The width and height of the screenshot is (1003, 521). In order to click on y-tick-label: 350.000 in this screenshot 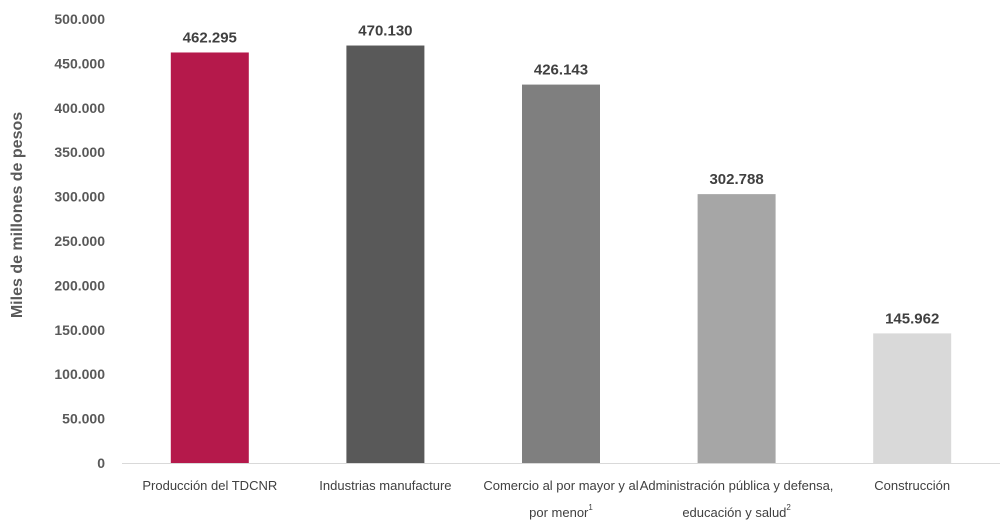, I will do `click(79, 152)`.